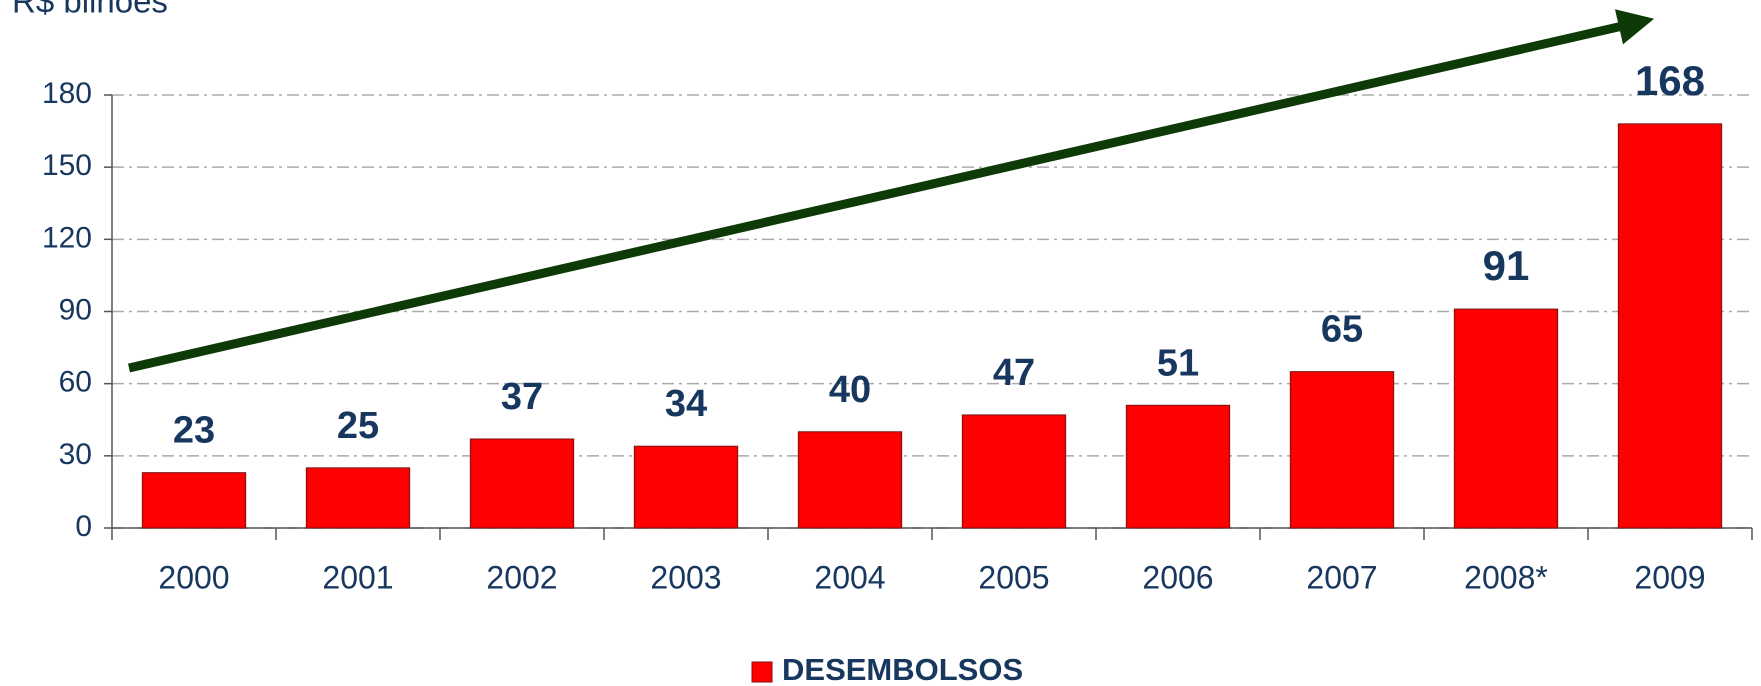  Describe the element at coordinates (1506, 265) in the screenshot. I see `value-label: 91` at that location.